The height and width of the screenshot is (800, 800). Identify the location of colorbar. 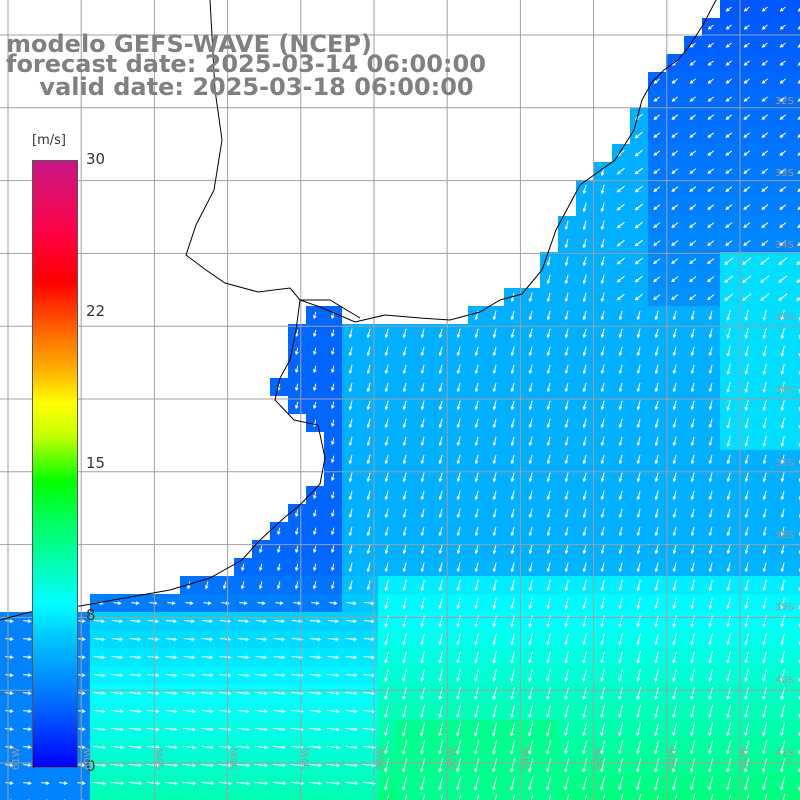
(55, 464).